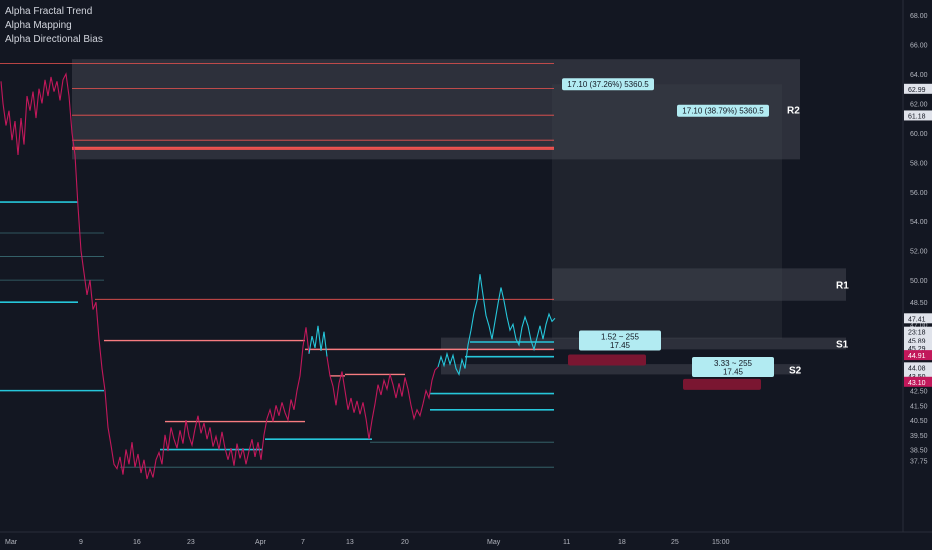 The image size is (932, 550). What do you see at coordinates (675, 542) in the screenshot?
I see `x-tick-label: 25` at bounding box center [675, 542].